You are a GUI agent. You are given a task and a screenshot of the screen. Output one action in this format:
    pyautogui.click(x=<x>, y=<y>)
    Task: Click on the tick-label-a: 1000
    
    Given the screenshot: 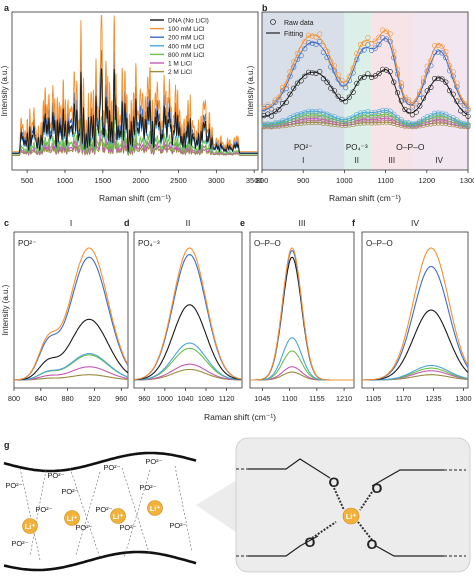 What is the action you would take?
    pyautogui.click(x=65, y=180)
    